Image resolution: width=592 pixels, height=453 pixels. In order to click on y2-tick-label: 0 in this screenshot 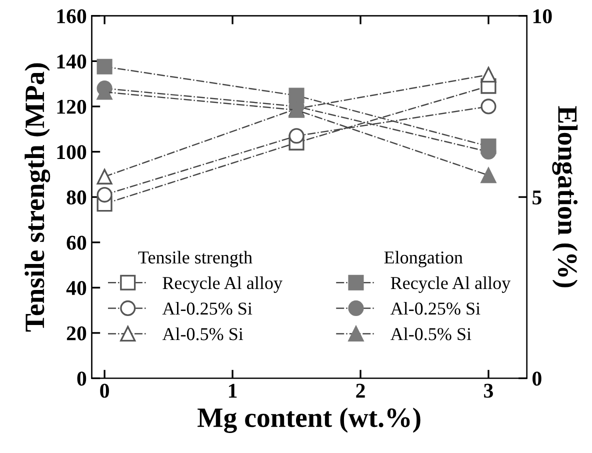, I will do `click(537, 379)`.